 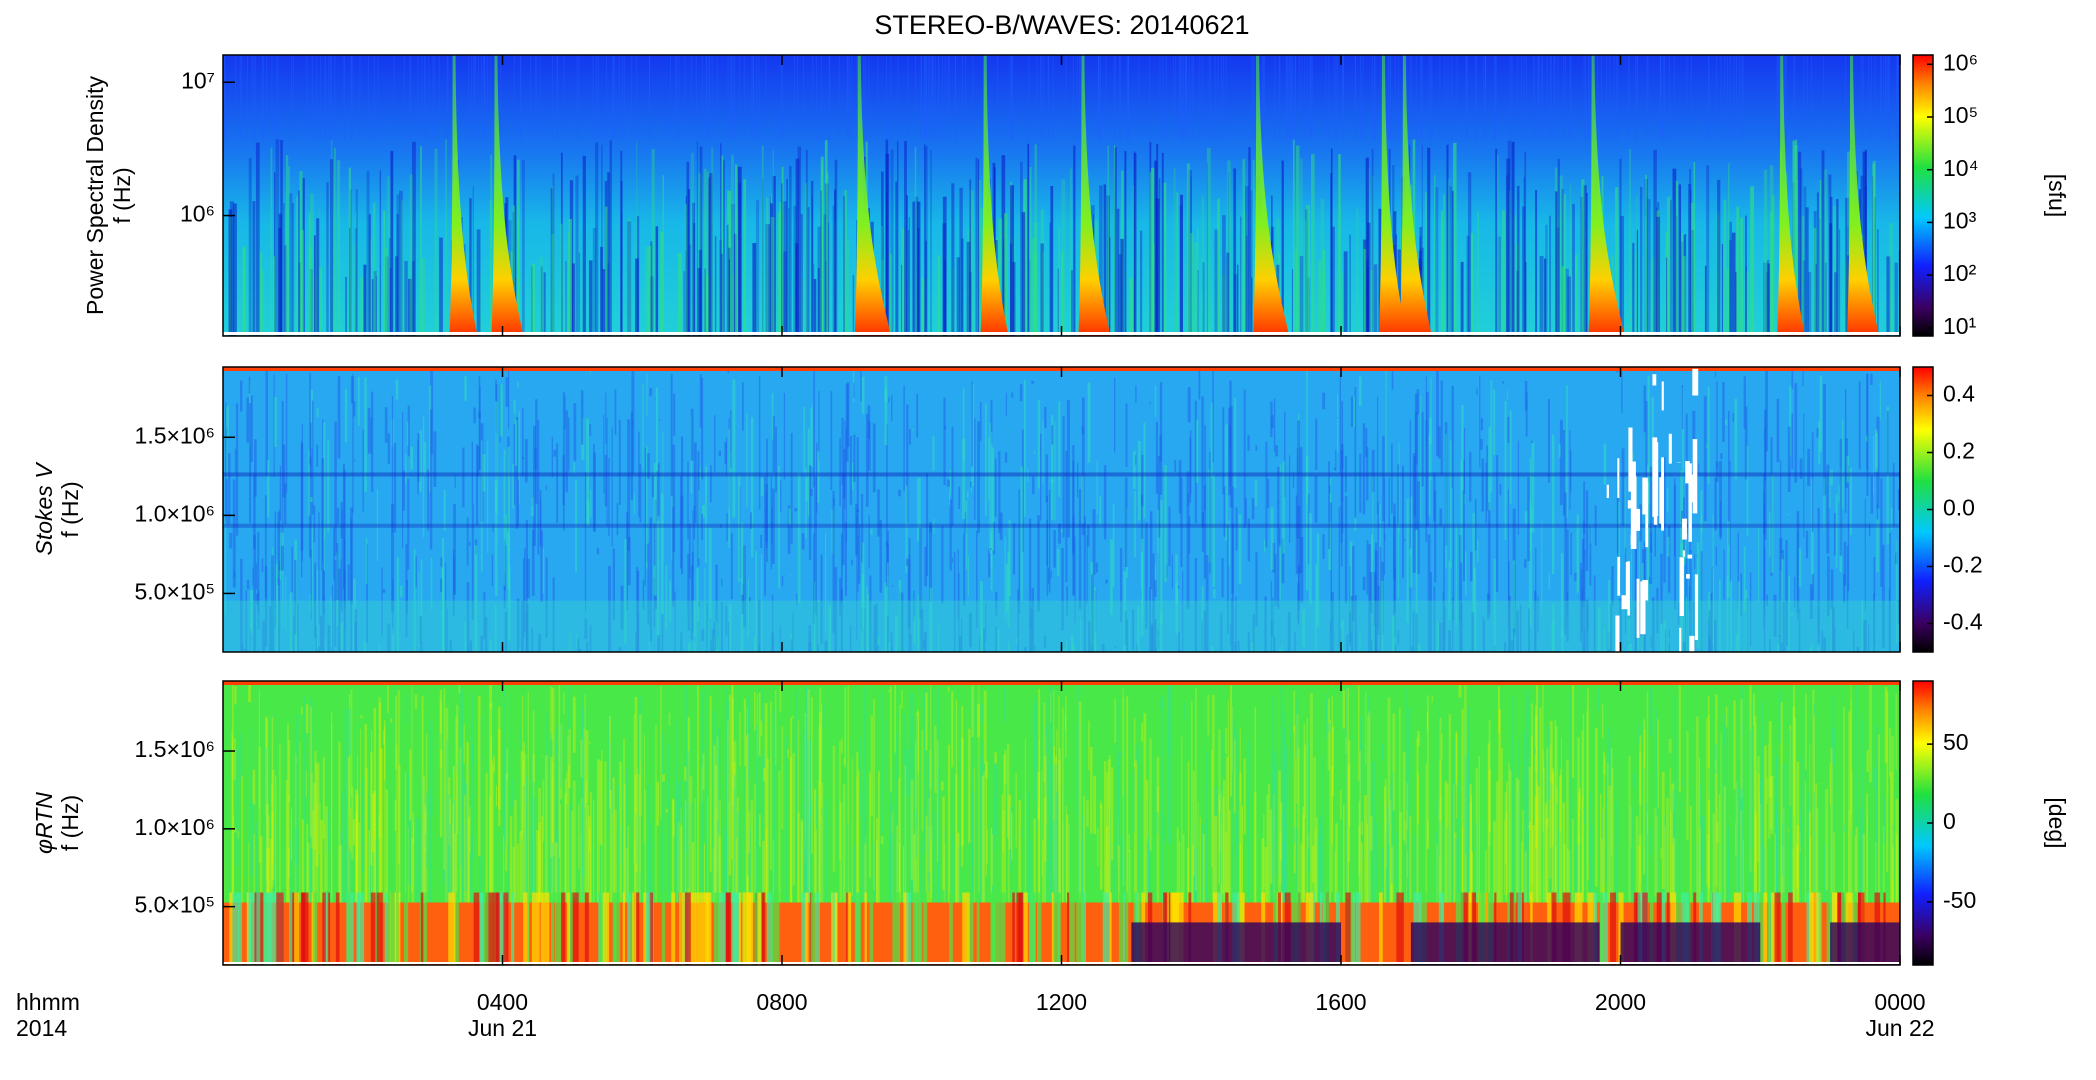 What do you see at coordinates (1340, 1002) in the screenshot?
I see `x-tick-label: 1600` at bounding box center [1340, 1002].